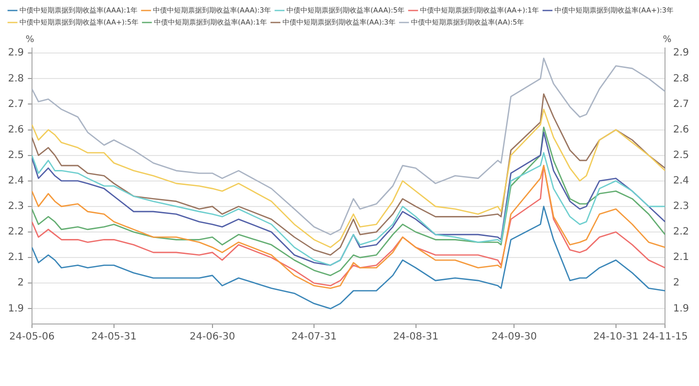  I want to click on y2-tick-label: 2.4, so click(681, 180).